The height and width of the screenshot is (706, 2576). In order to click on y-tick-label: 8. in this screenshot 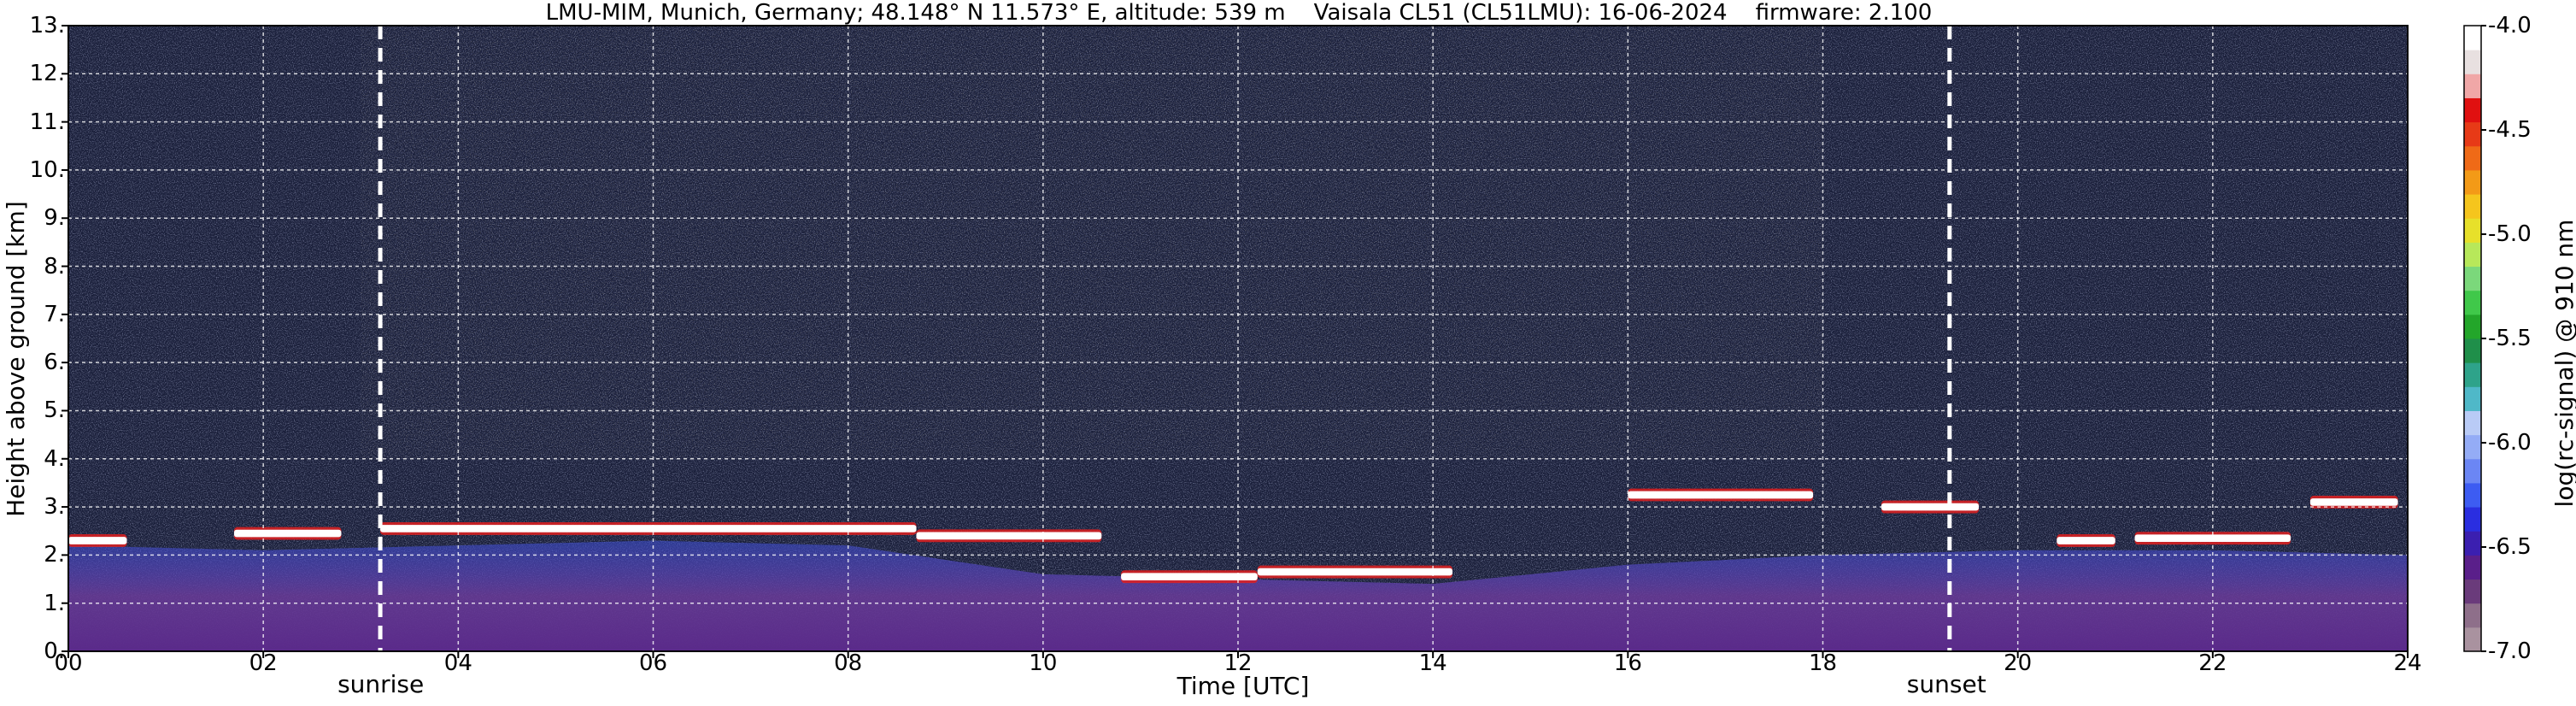, I will do `click(54, 266)`.